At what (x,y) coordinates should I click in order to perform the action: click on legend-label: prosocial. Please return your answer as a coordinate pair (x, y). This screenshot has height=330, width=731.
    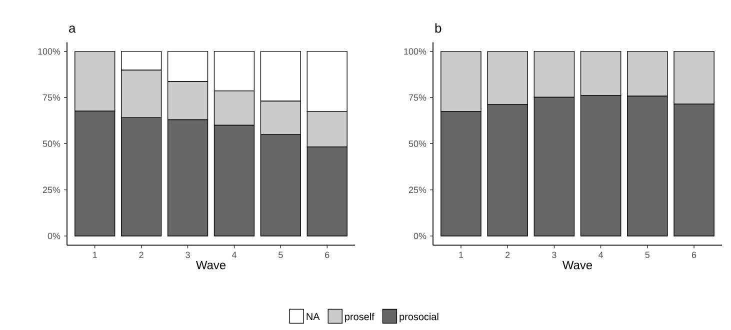
    Looking at the image, I should click on (419, 317).